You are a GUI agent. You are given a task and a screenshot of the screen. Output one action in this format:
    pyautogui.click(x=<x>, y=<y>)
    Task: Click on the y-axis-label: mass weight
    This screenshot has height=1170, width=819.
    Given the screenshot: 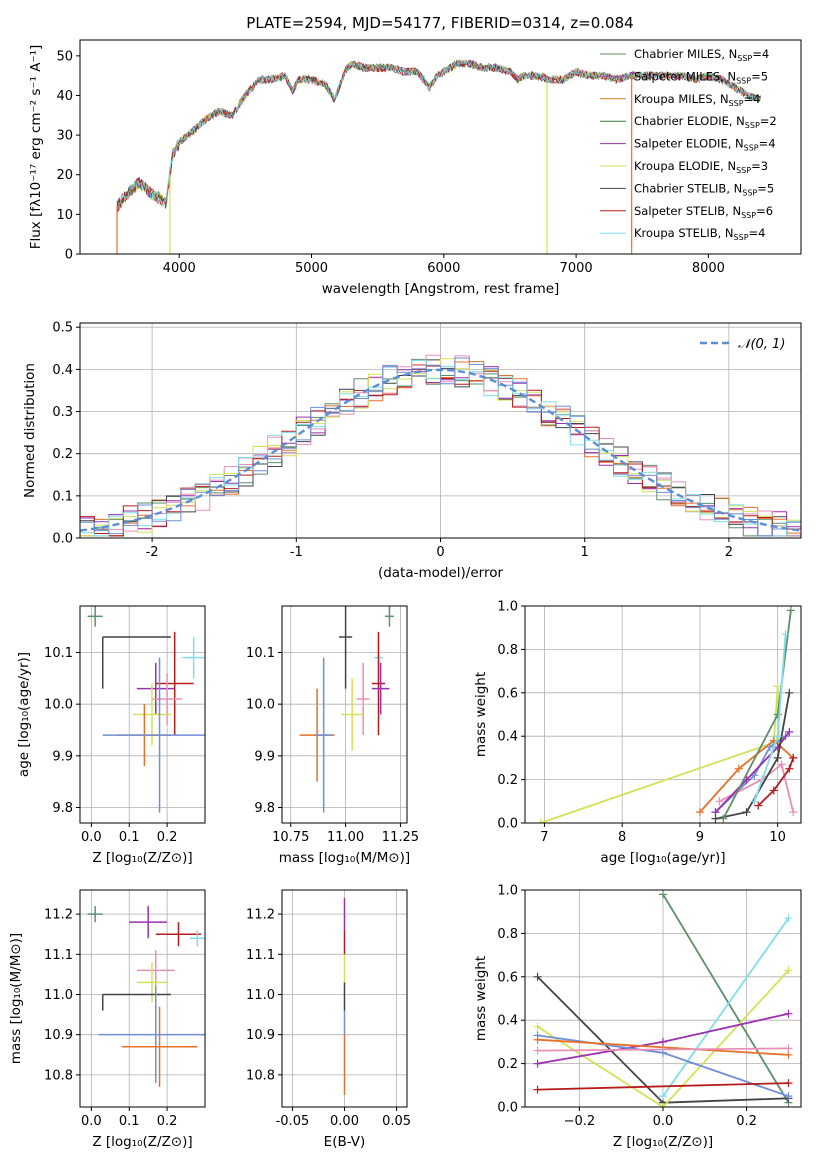 What is the action you would take?
    pyautogui.click(x=481, y=714)
    